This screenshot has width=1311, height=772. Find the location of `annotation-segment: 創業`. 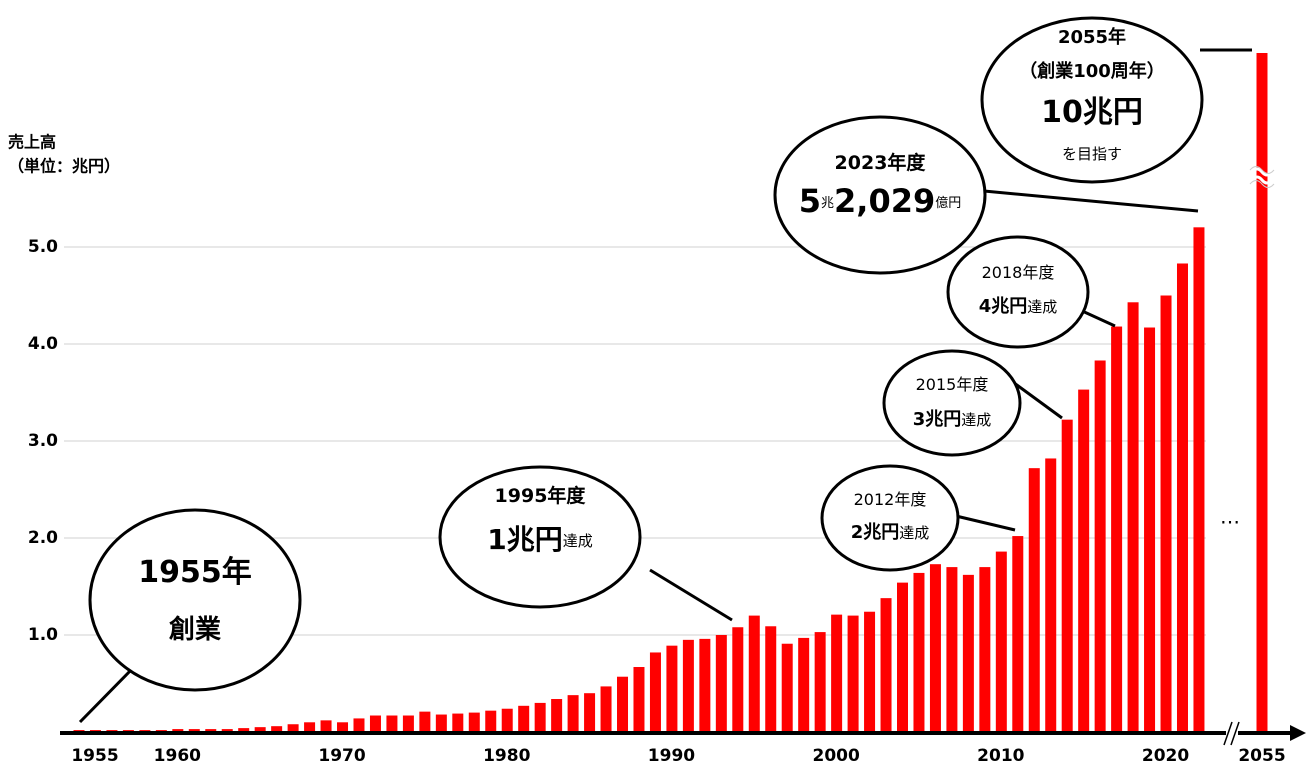

annotation-segment: 創業 is located at coordinates (195, 630).